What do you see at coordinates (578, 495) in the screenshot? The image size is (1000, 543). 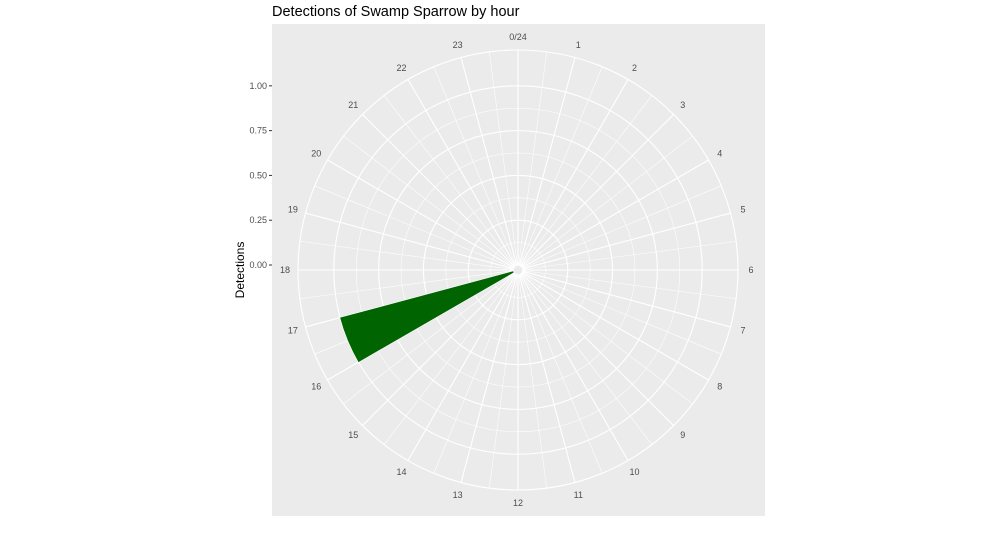 I see `hour-label: 11` at bounding box center [578, 495].